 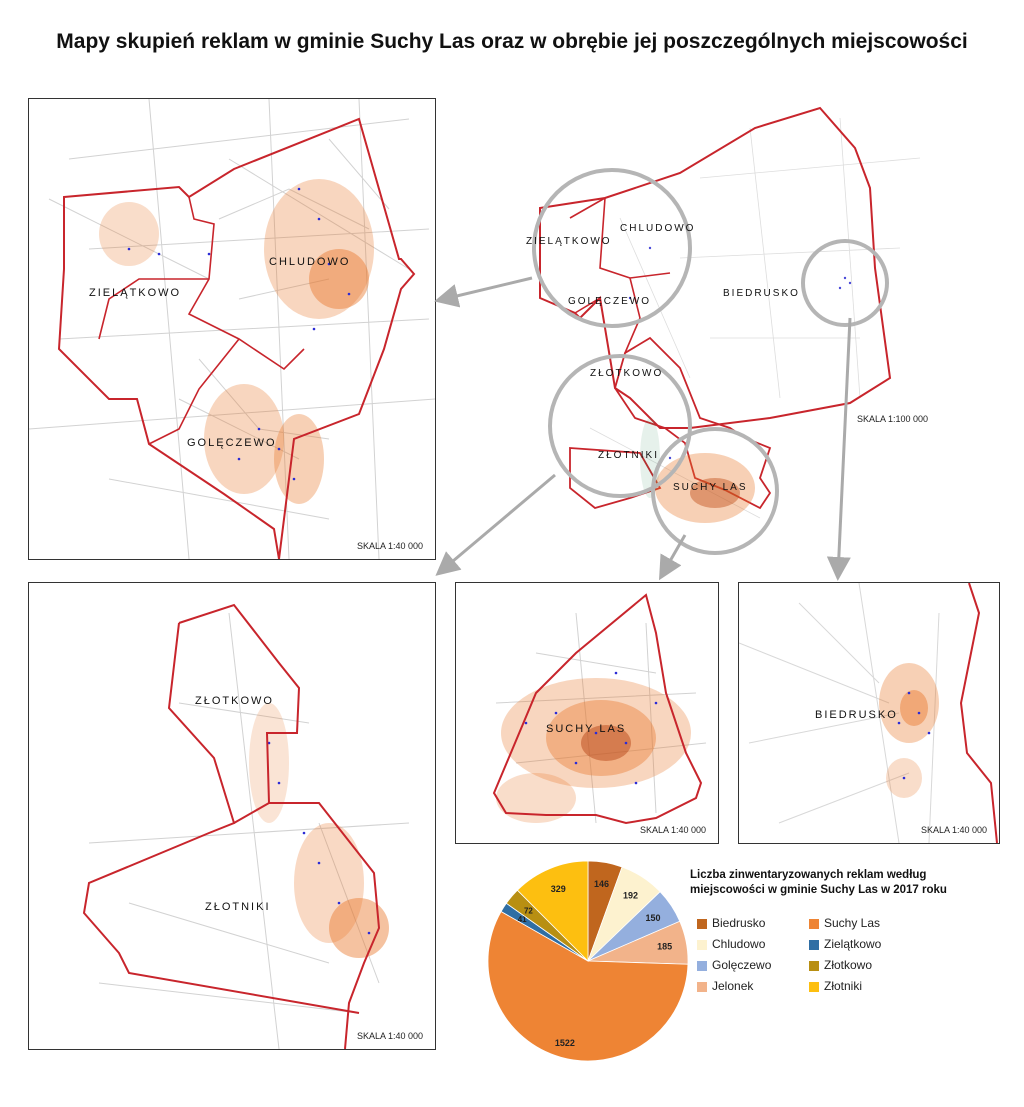 I want to click on suchy-las-map-svg, so click(x=599, y=709).